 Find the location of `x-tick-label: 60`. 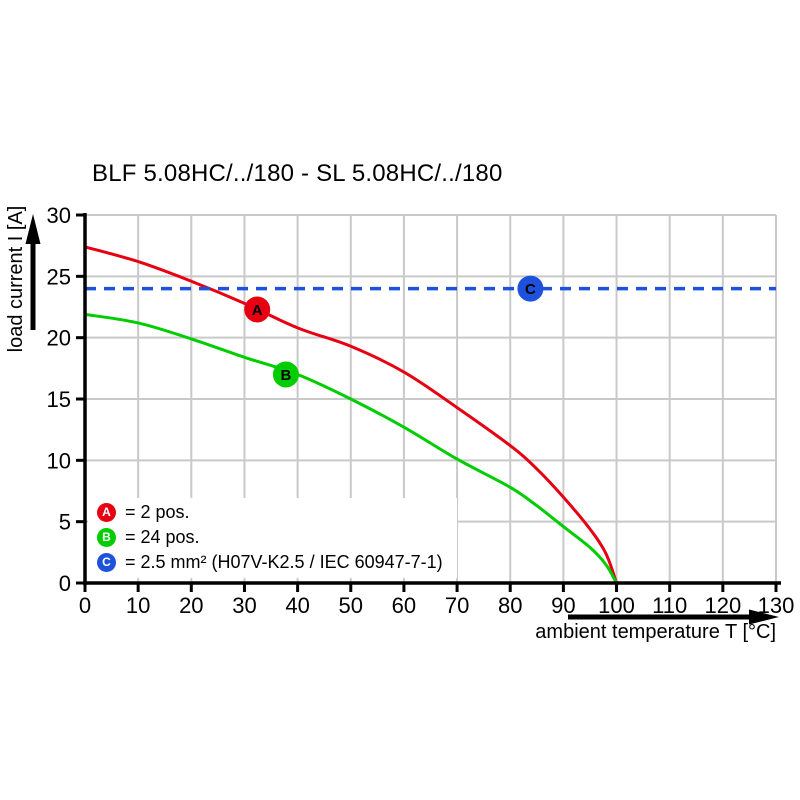

x-tick-label: 60 is located at coordinates (404, 605).